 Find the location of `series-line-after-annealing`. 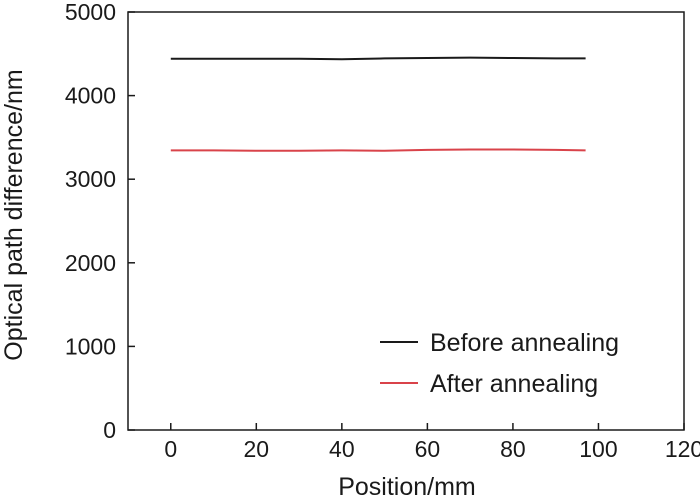

series-line-after-annealing is located at coordinates (378, 150).